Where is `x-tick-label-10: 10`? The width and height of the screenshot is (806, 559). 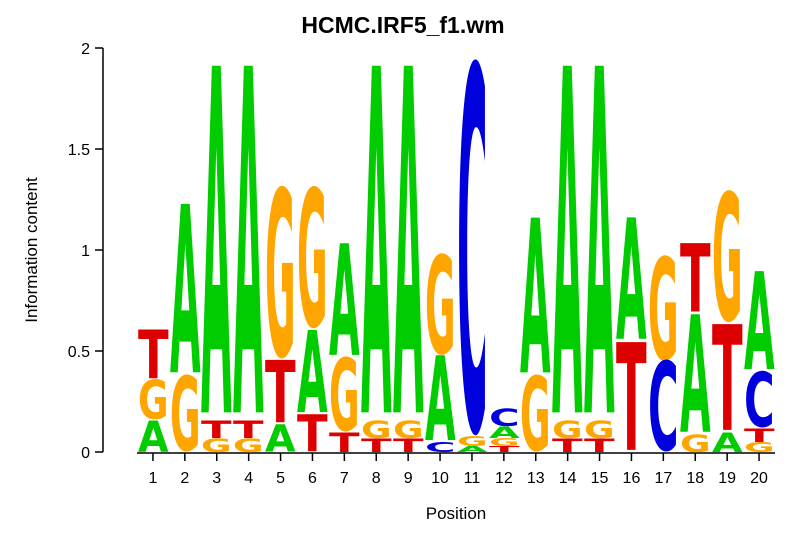
x-tick-label-10: 10 is located at coordinates (440, 478).